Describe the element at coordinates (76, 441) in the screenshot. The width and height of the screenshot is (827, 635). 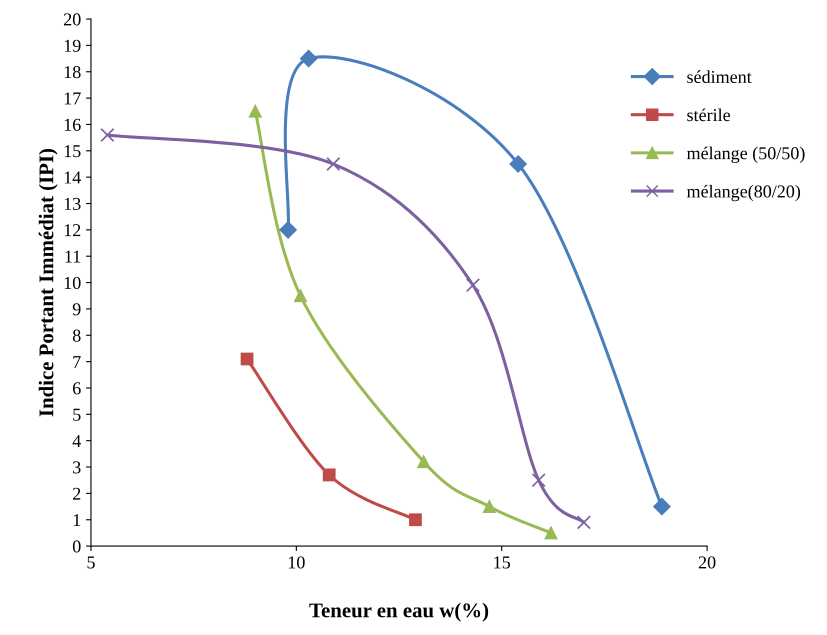
I see `y-tick-label: 4` at that location.